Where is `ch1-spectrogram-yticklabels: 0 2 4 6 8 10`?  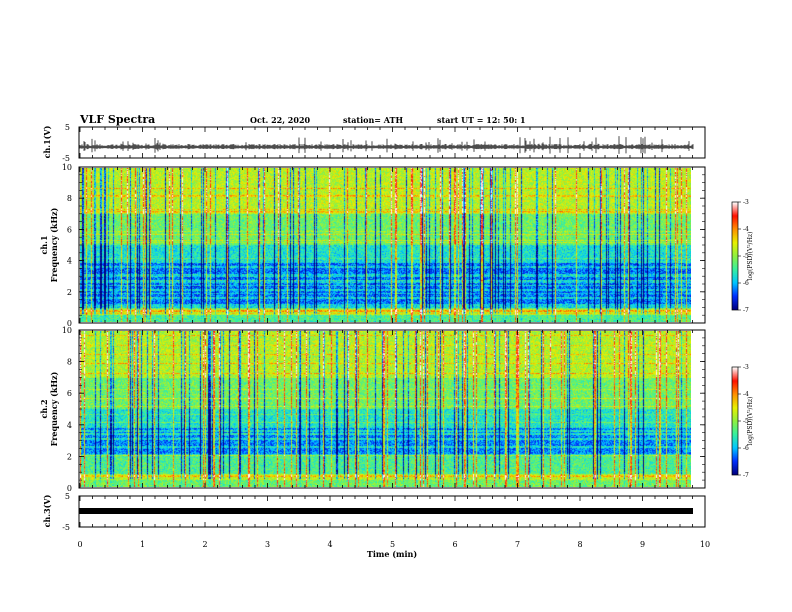
ch1-spectrogram-yticklabels: 0 2 4 6 8 10 is located at coordinates (67, 245).